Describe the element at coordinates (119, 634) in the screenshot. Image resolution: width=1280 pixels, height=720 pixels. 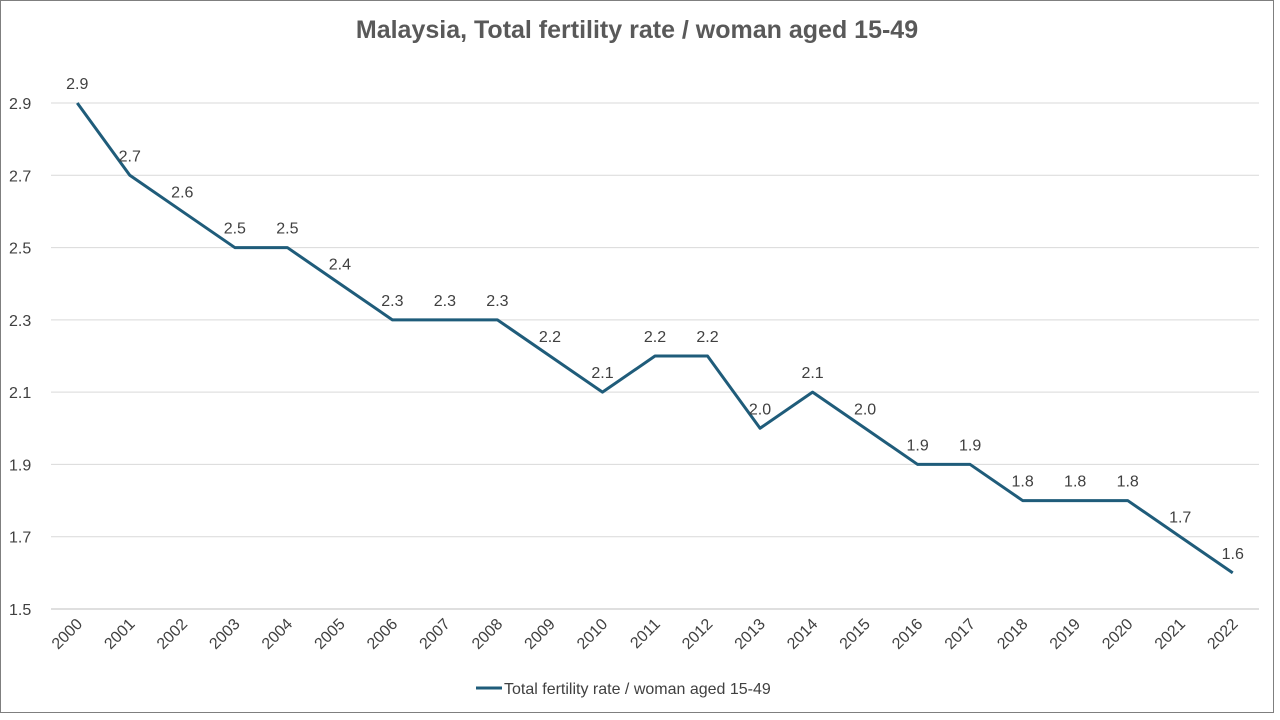
I see `x-tick-label: 2001` at that location.